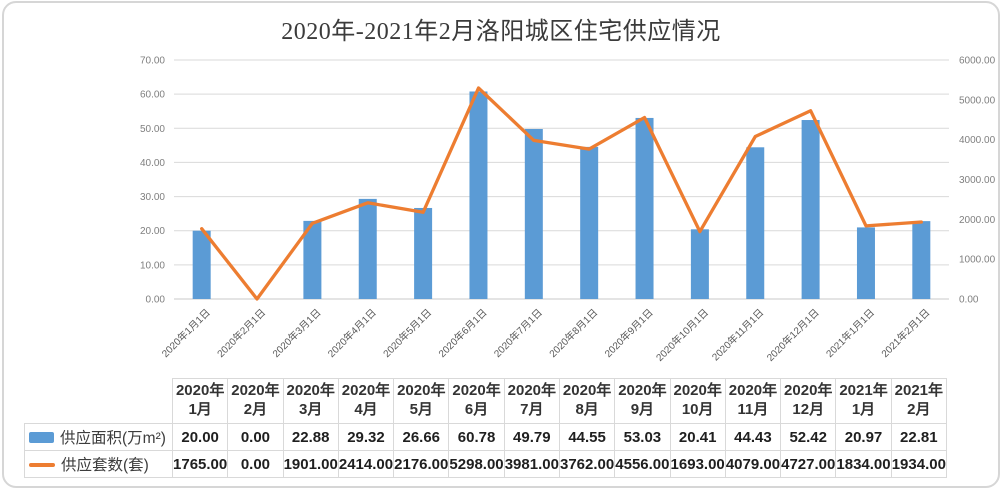 The width and height of the screenshot is (1000, 490). Describe the element at coordinates (977, 220) in the screenshot. I see `right-axis-tick-label: 2000.00` at that location.